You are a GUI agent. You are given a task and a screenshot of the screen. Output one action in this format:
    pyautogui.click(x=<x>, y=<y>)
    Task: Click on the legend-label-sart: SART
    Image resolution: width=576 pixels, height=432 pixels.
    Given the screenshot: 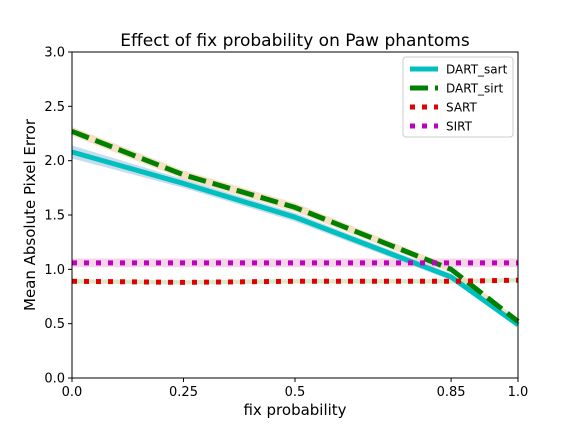 What is the action you would take?
    pyautogui.click(x=462, y=108)
    